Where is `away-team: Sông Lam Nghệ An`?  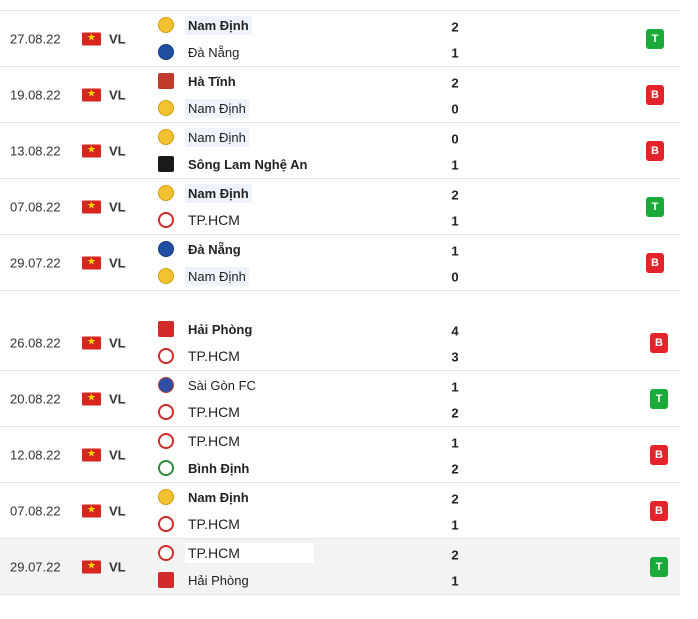
away-team: Sông Lam Nghệ An is located at coordinates (234, 164).